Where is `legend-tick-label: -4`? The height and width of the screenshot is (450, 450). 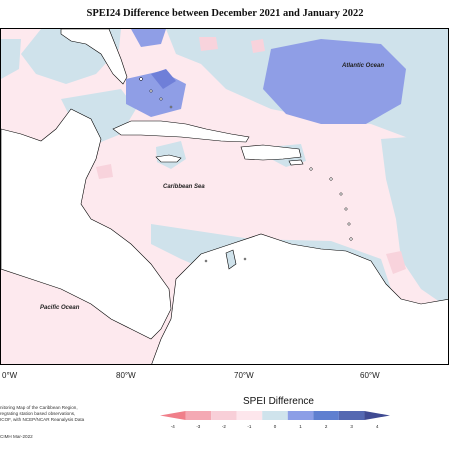
legend-tick-label: -4 is located at coordinates (172, 426).